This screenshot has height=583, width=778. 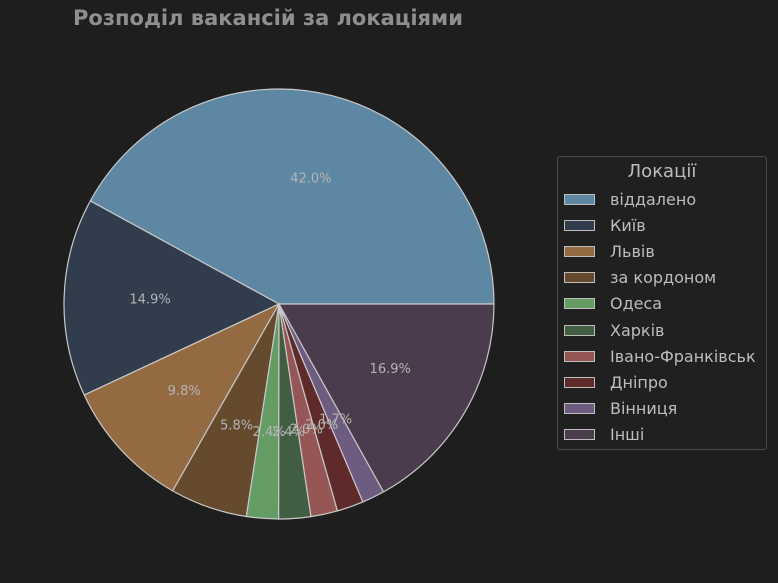 I want to click on legend-item-5: Харків, so click(x=614, y=330).